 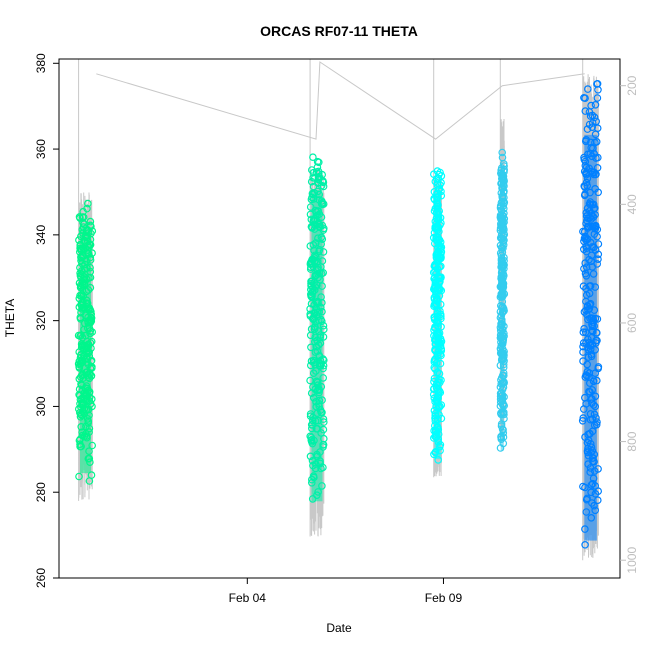 What do you see at coordinates (41, 235) in the screenshot?
I see `y-tick-label: 340` at bounding box center [41, 235].